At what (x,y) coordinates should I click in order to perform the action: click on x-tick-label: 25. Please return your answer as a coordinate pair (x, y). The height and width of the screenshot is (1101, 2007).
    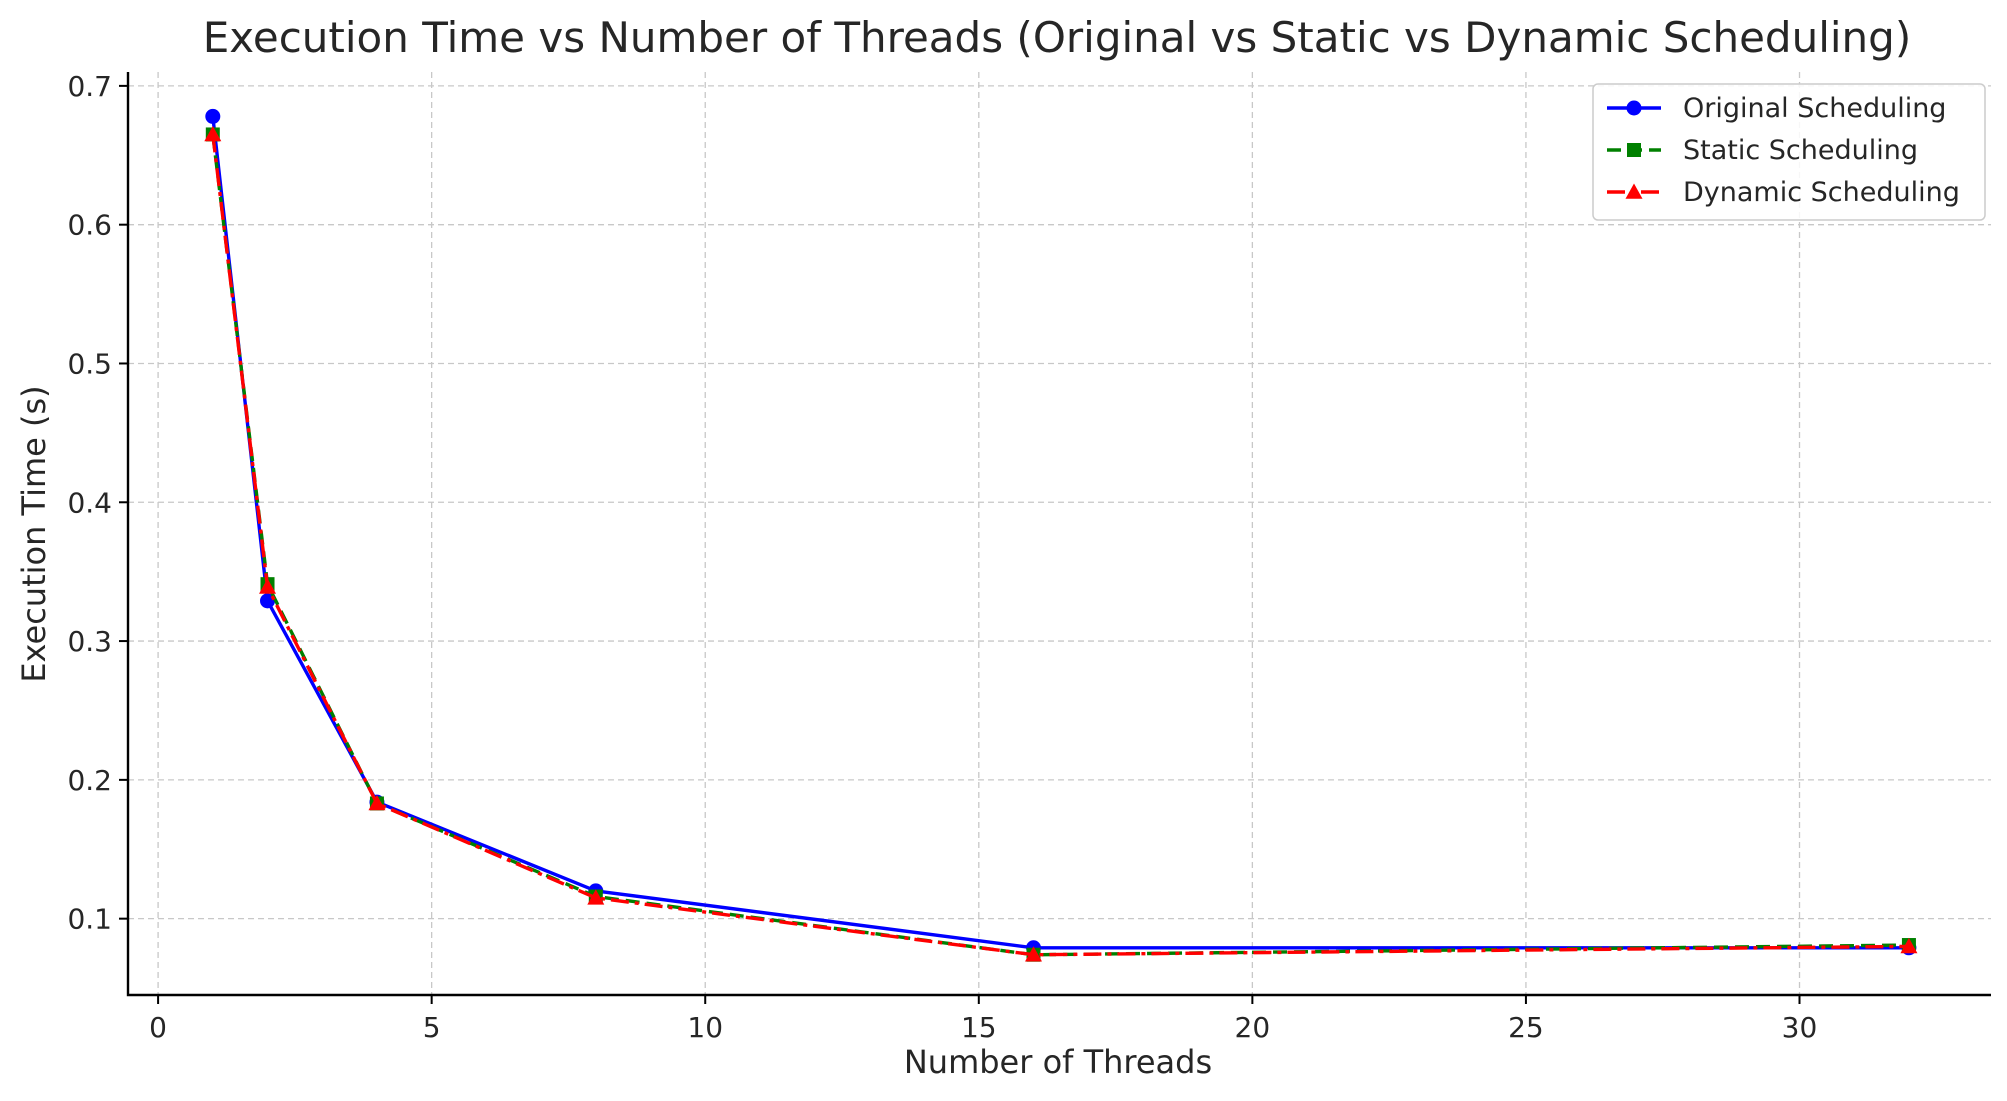
    Looking at the image, I should click on (1526, 1027).